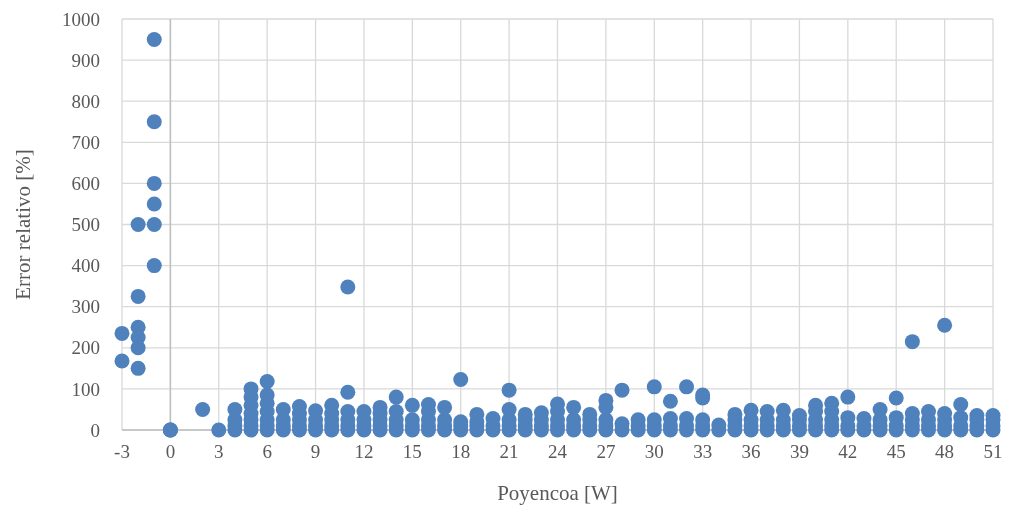 The image size is (1013, 514). Describe the element at coordinates (461, 451) in the screenshot. I see `x-tick-label: 18` at that location.